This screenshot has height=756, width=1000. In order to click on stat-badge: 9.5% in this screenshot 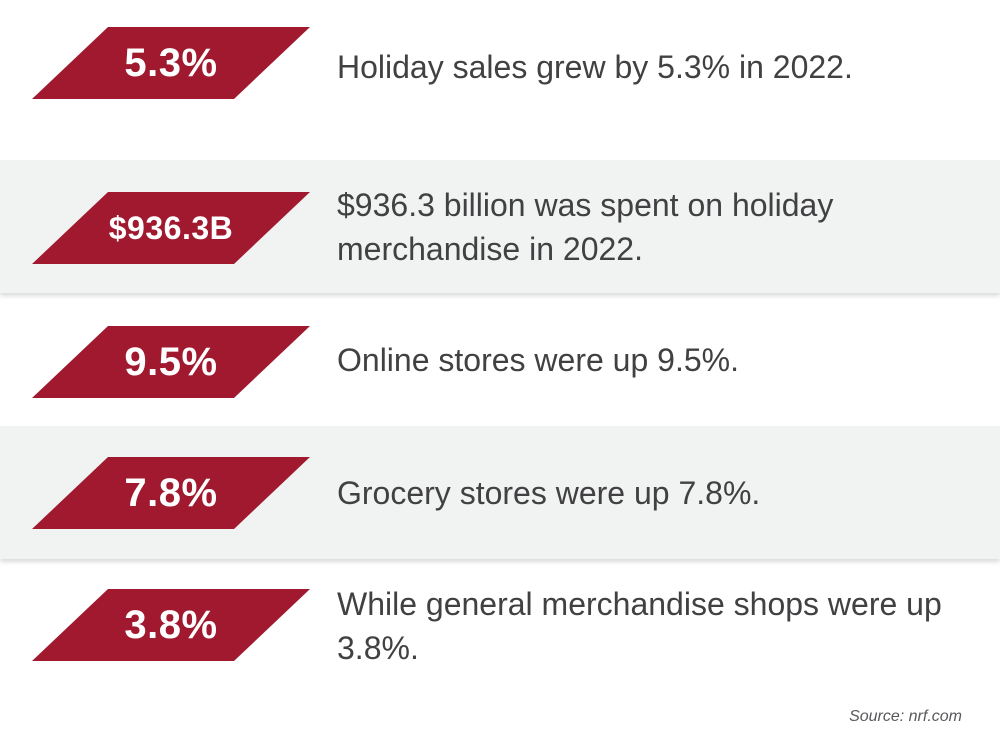, I will do `click(171, 362)`.